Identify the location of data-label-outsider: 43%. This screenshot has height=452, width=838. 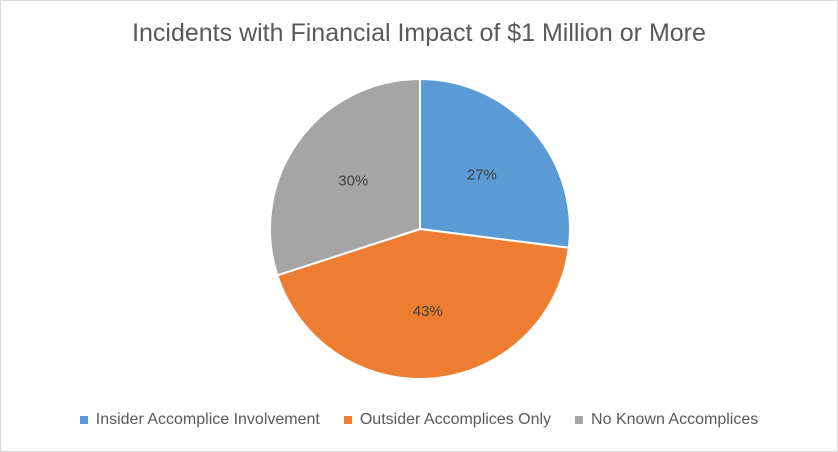
(428, 311).